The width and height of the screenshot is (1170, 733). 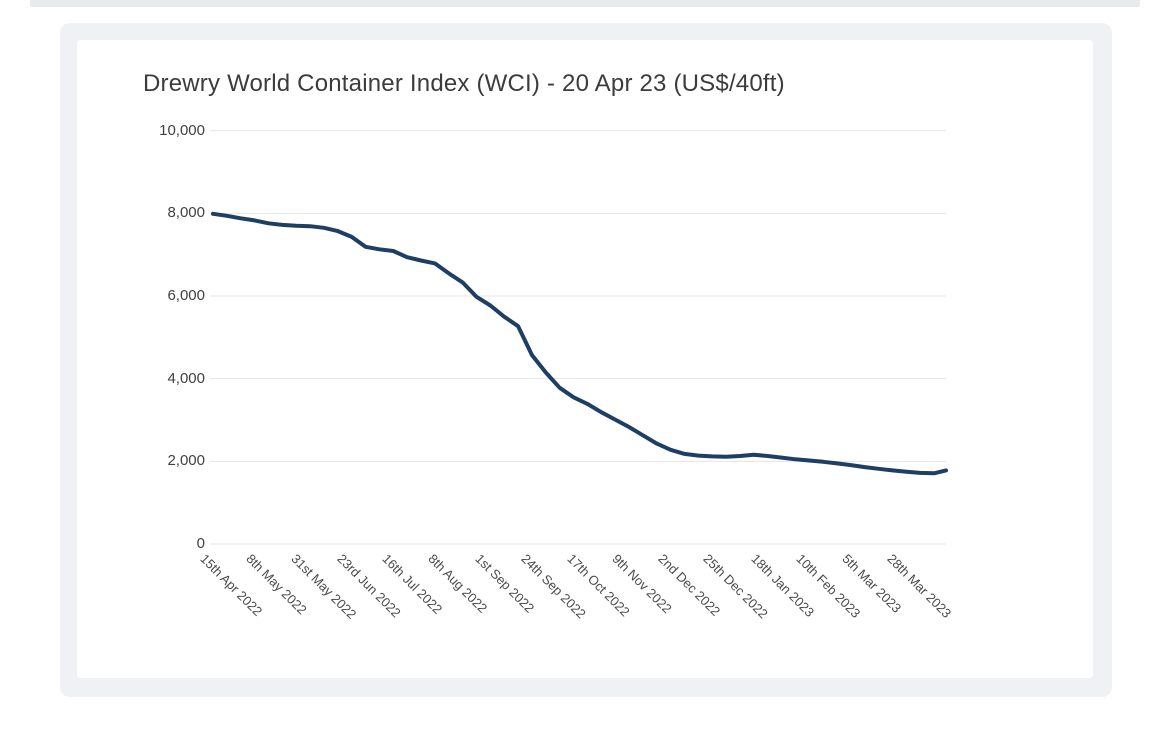 I want to click on y-axis-label: 8,000, so click(x=186, y=213).